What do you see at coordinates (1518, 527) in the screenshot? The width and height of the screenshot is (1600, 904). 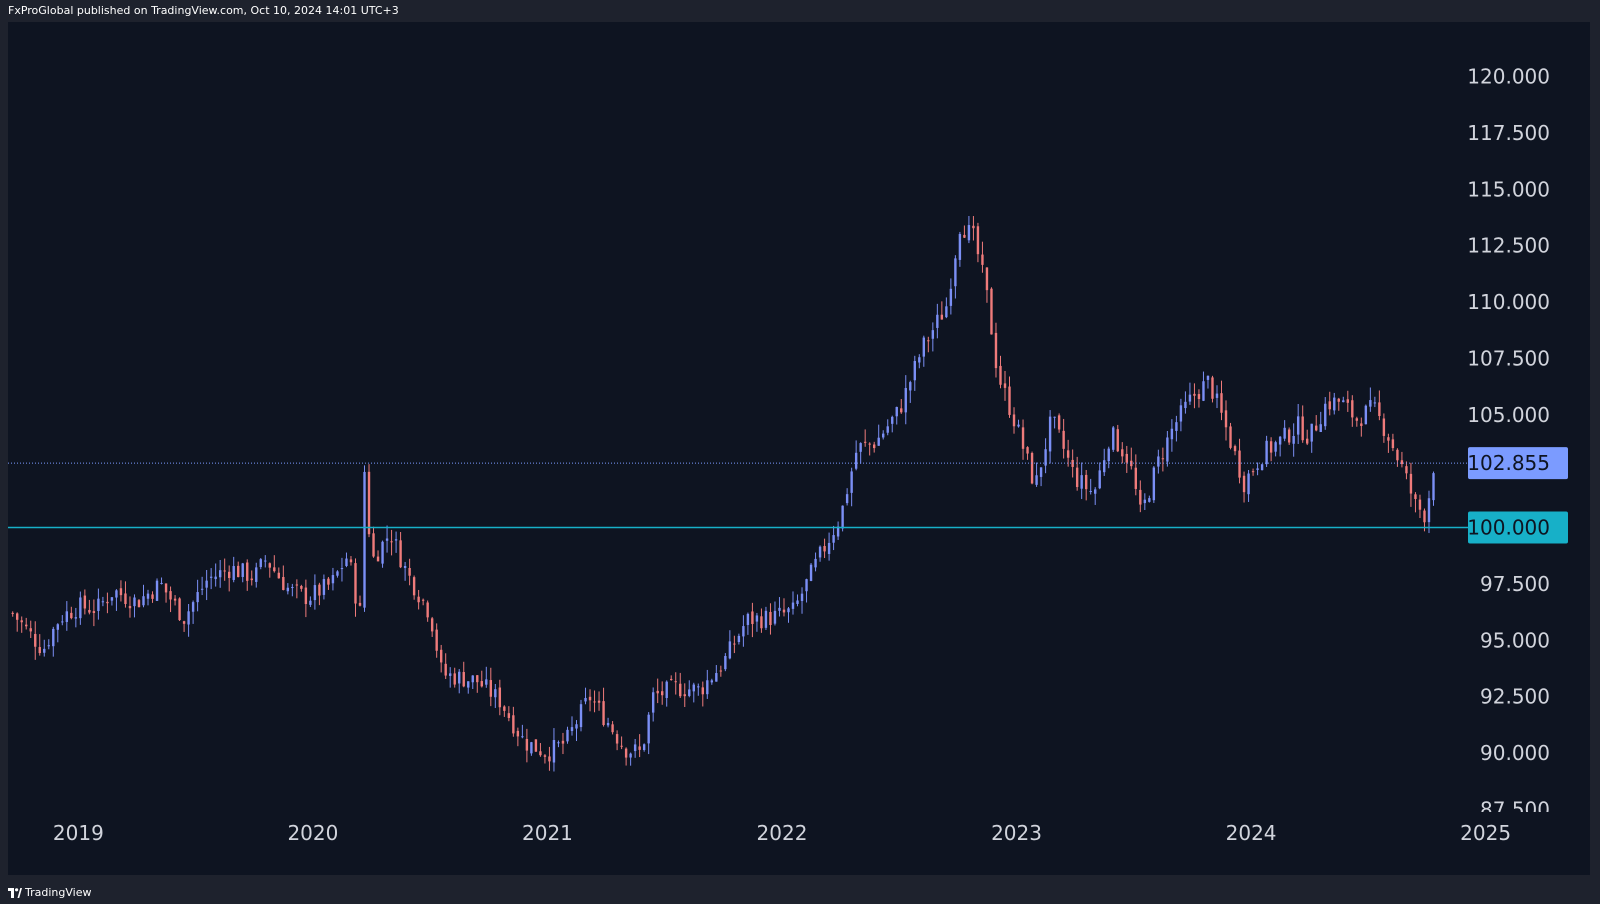 I see `level-tag` at bounding box center [1518, 527].